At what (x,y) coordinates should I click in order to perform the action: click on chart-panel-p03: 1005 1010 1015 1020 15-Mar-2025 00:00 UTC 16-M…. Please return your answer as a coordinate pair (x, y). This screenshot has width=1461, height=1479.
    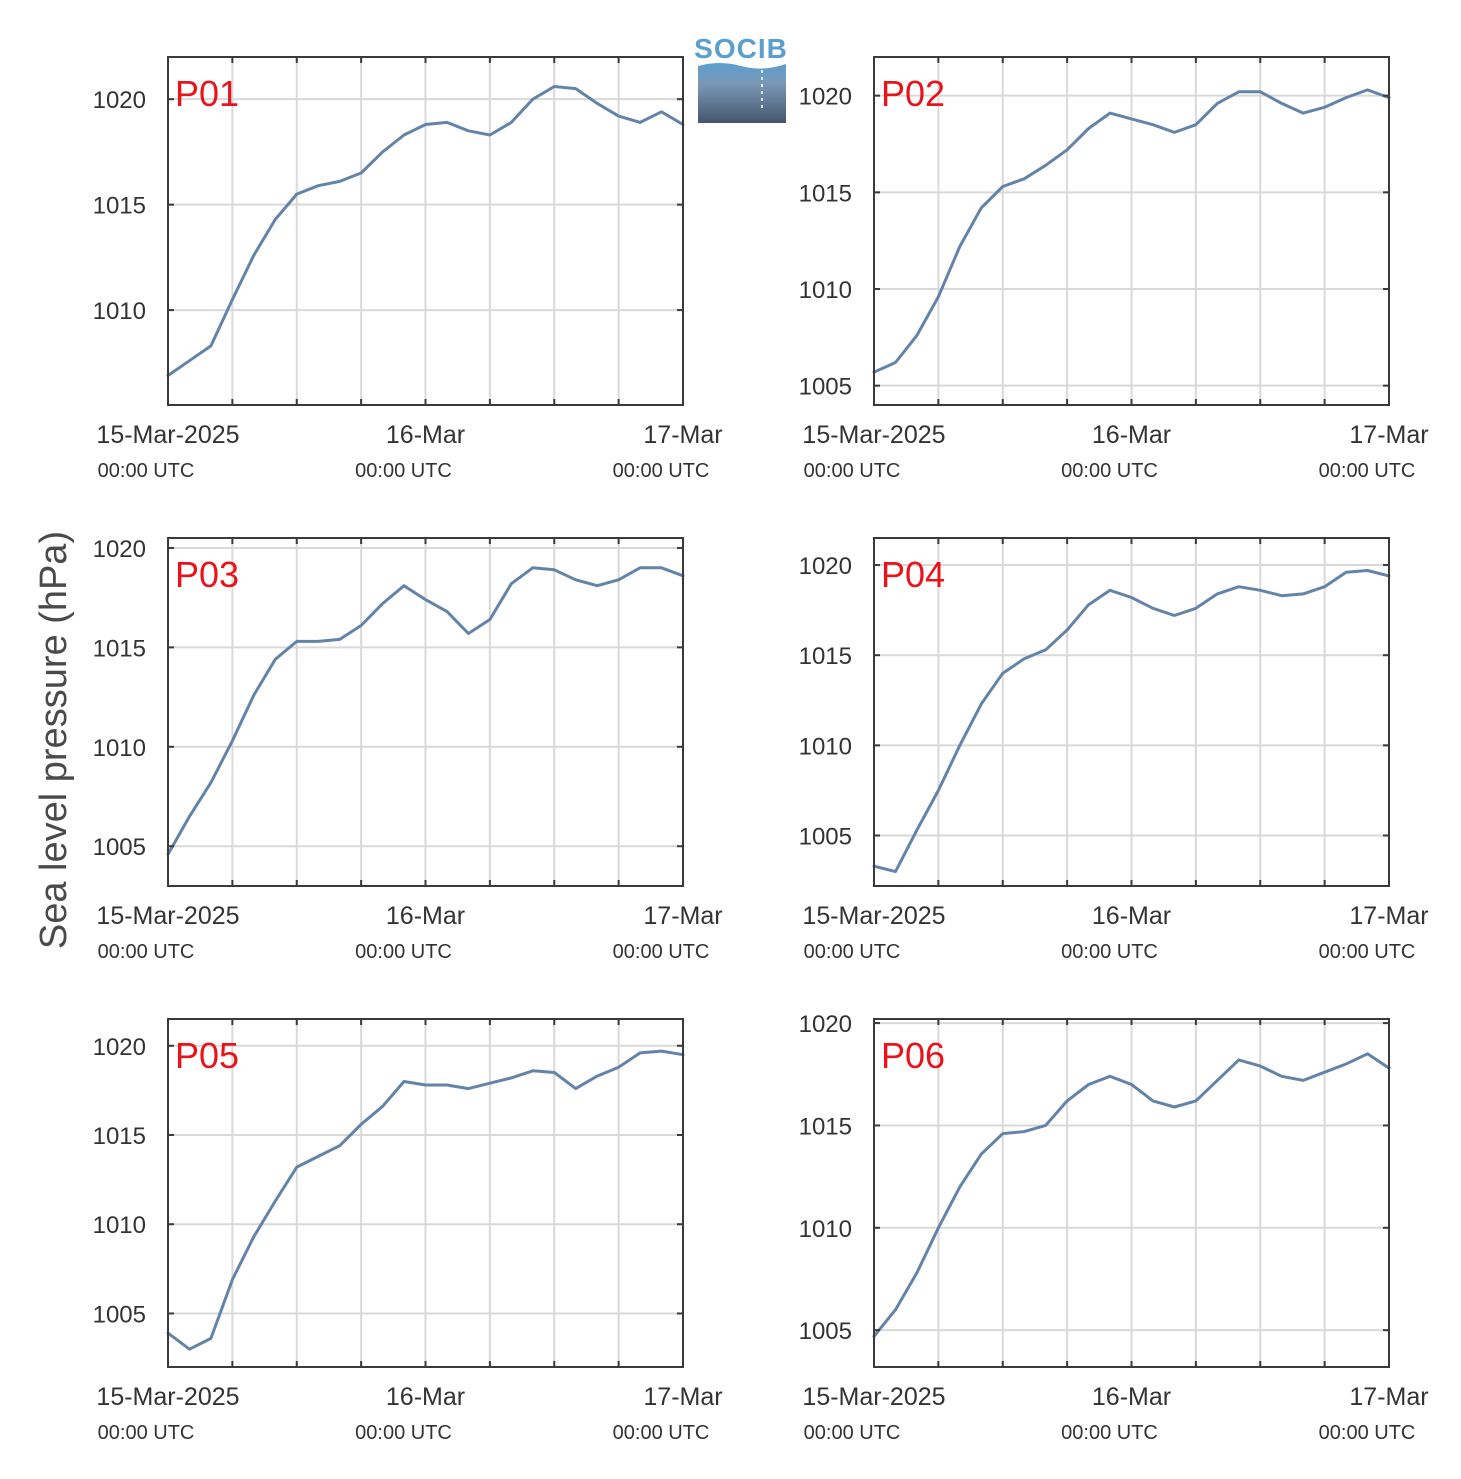
    Looking at the image, I should click on (408, 749).